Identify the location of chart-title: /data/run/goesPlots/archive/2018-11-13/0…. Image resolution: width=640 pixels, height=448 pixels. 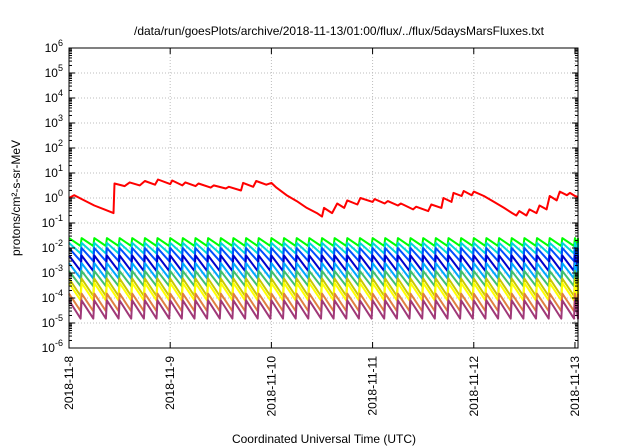
(339, 31).